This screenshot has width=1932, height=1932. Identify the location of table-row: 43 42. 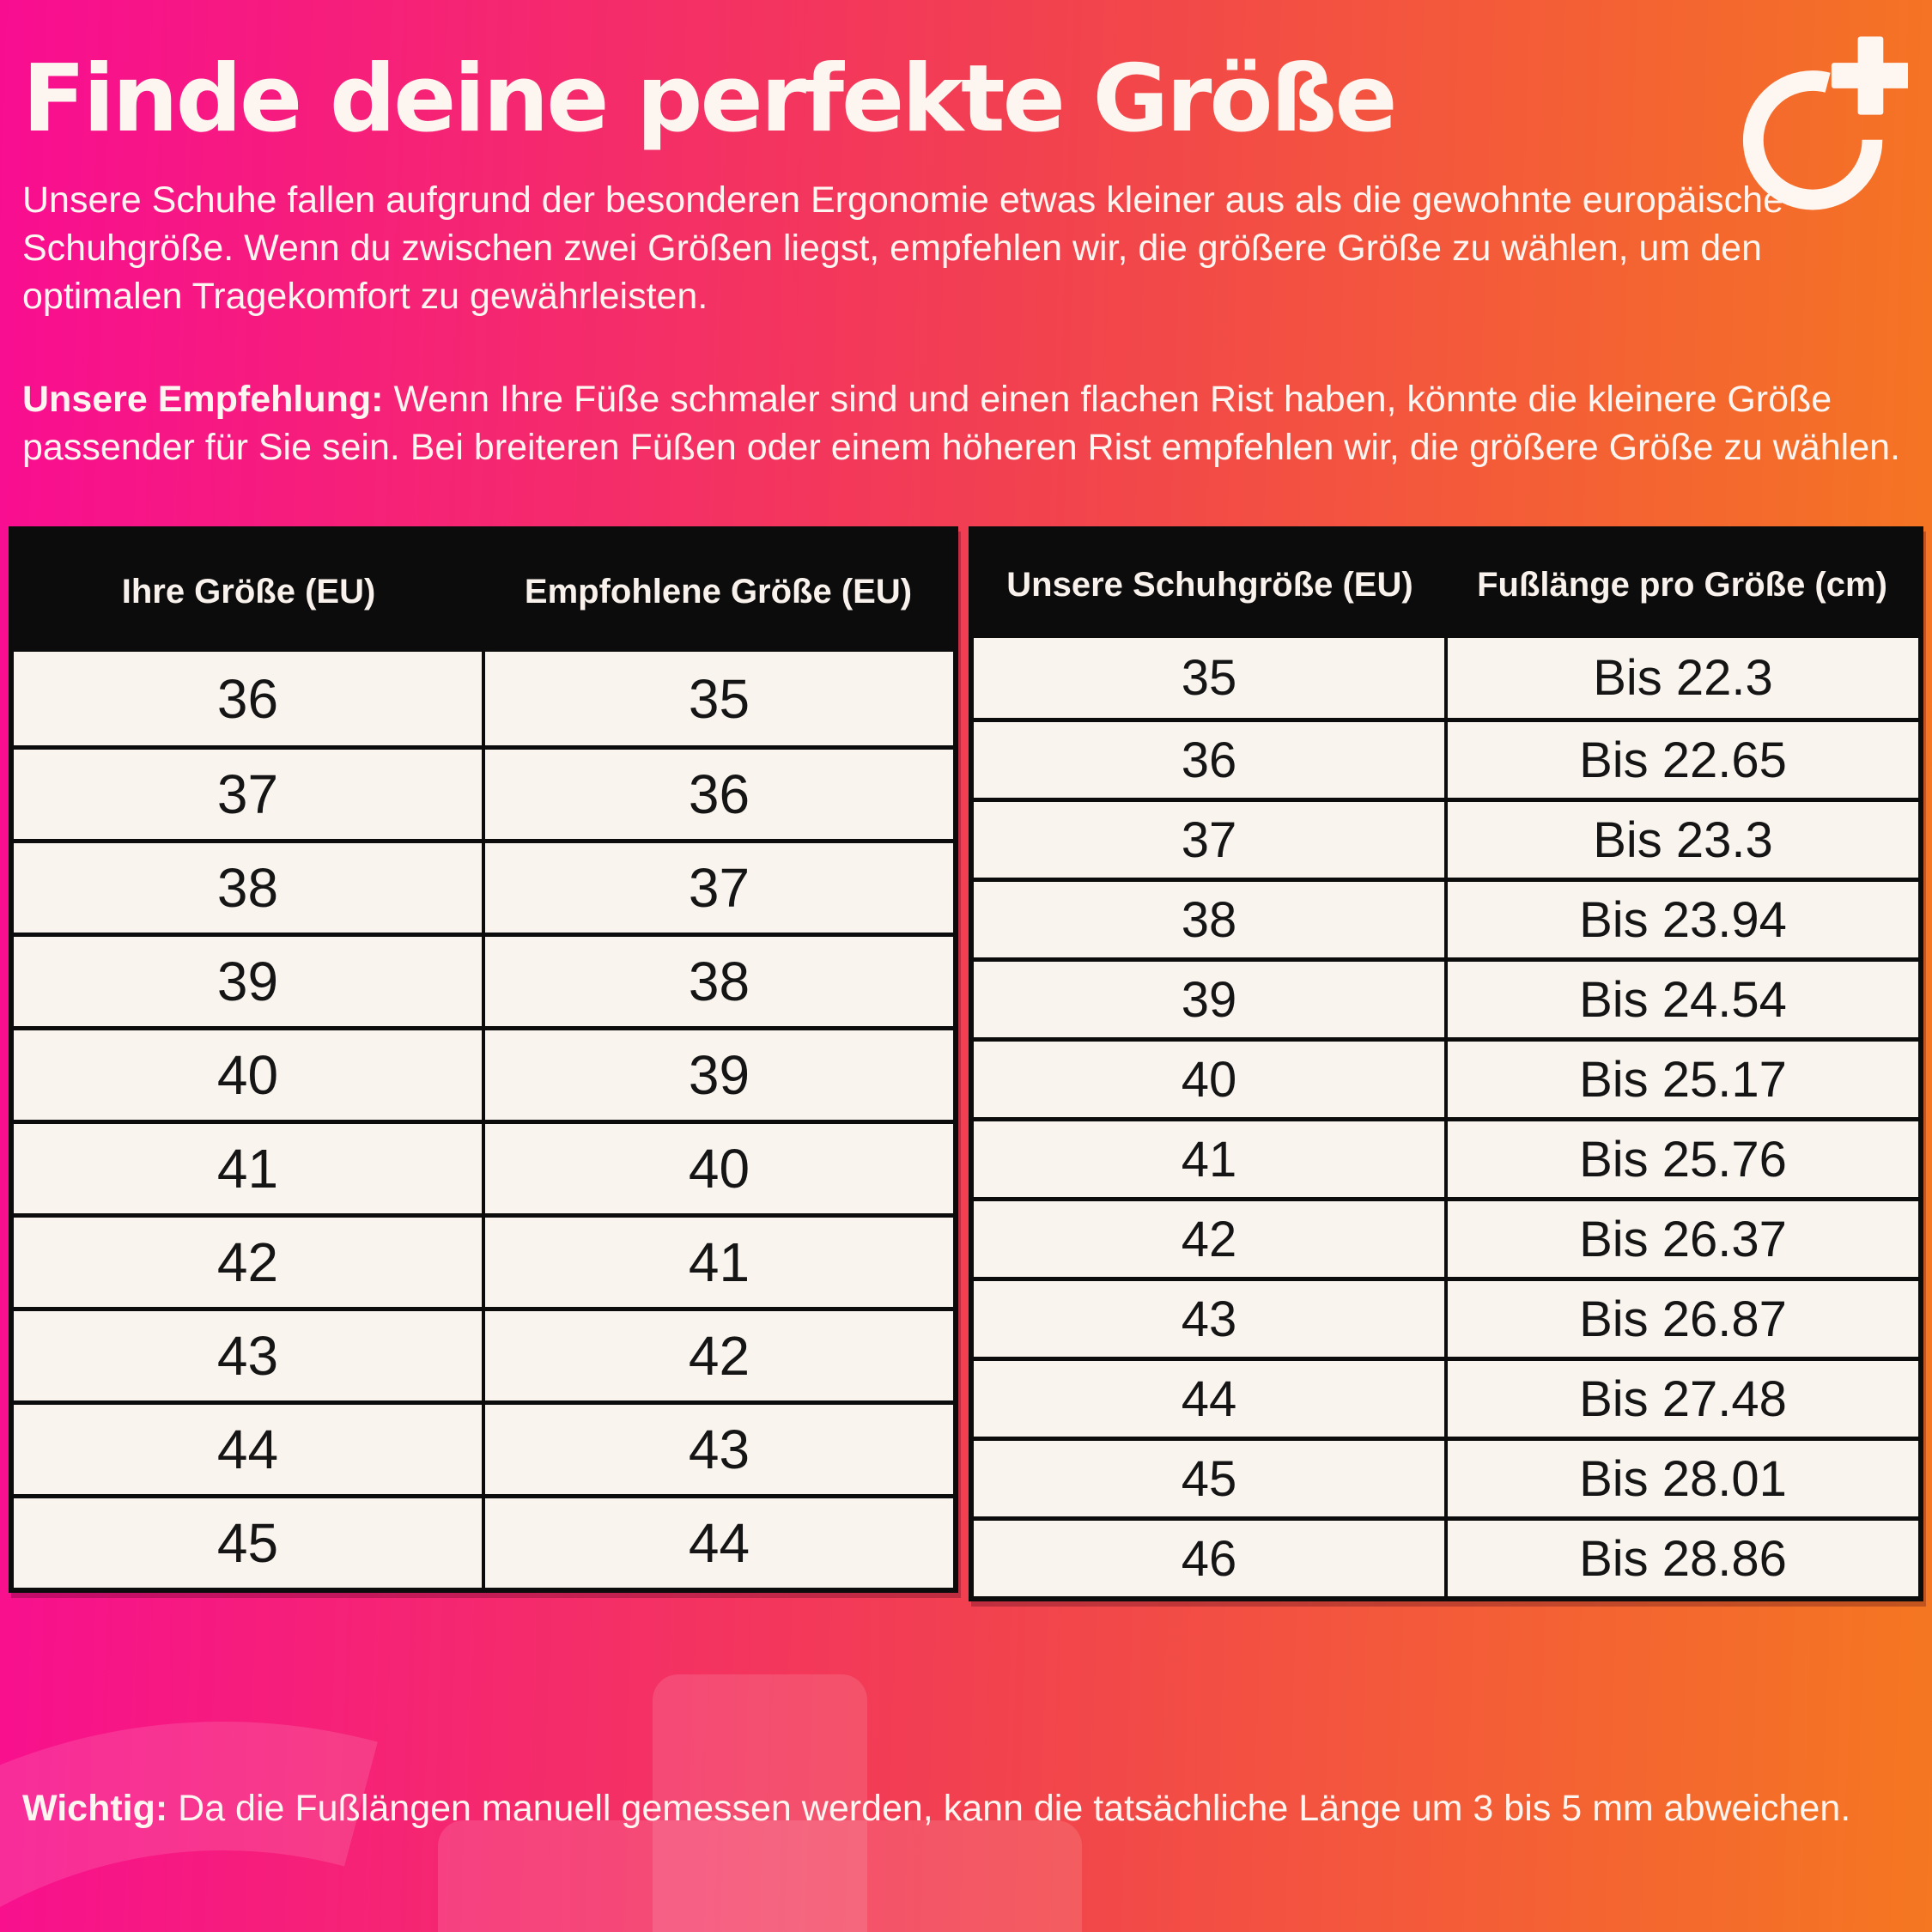
(483, 1354).